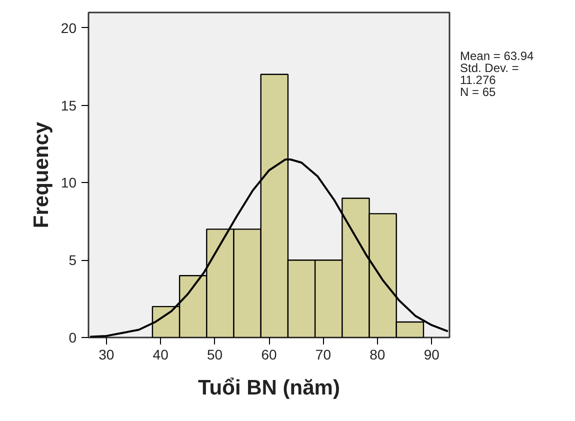 The height and width of the screenshot is (421, 575). Describe the element at coordinates (432, 354) in the screenshot. I see `x-tick-label: 90` at that location.